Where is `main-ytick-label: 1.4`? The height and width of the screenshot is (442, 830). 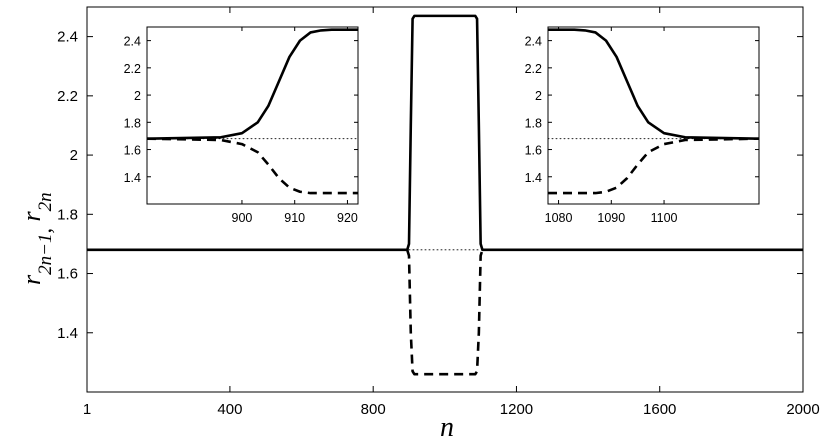
main-ytick-label: 1.4 is located at coordinates (67, 333).